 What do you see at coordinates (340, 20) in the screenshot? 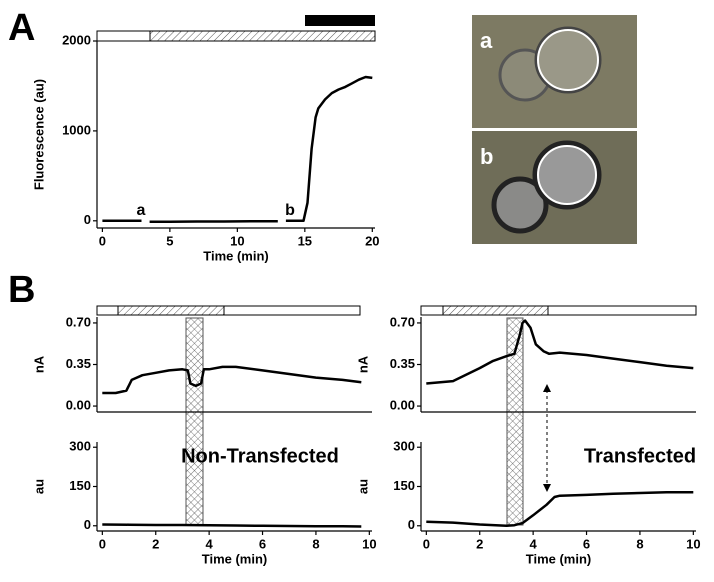
I see `stimulus-bar` at bounding box center [340, 20].